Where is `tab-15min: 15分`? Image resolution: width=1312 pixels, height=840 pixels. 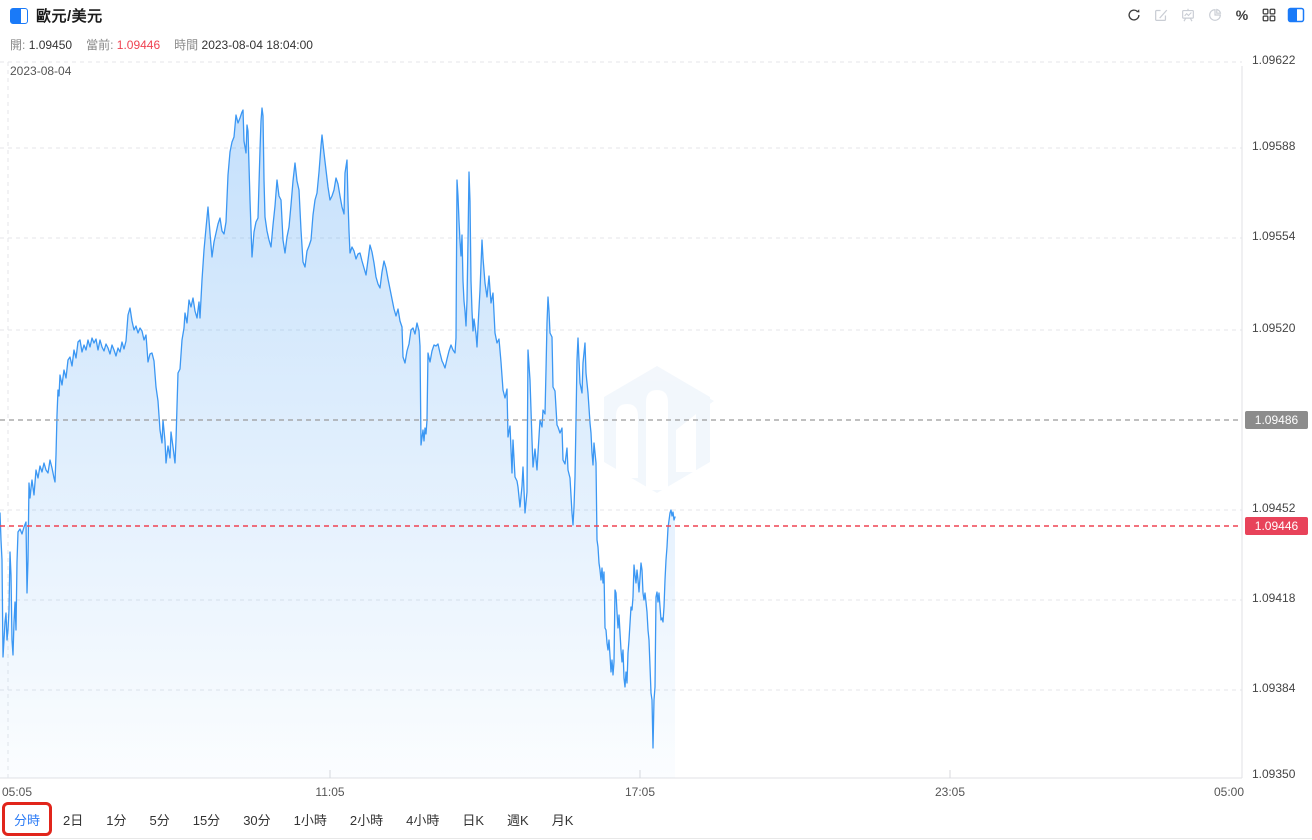
tab-15min: 15分 is located at coordinates (206, 820).